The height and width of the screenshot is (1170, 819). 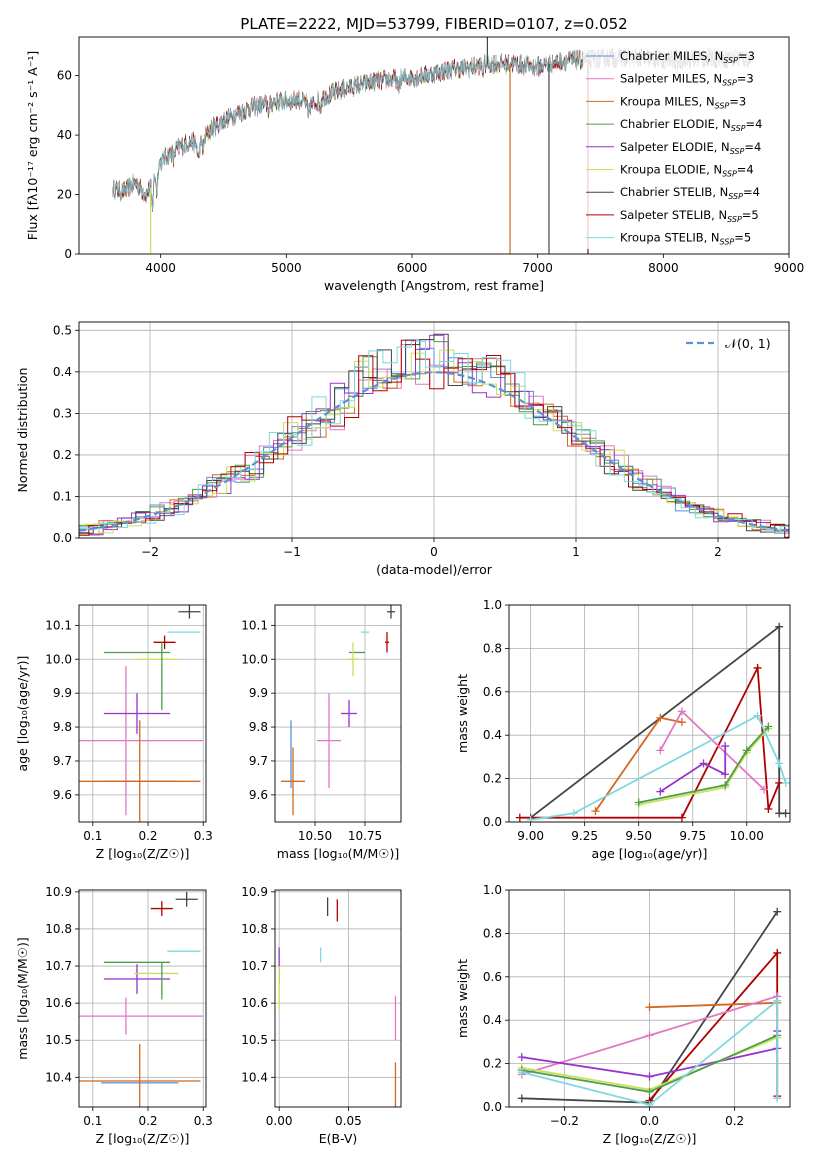 I want to click on x-tick-label: 7000, so click(x=537, y=268).